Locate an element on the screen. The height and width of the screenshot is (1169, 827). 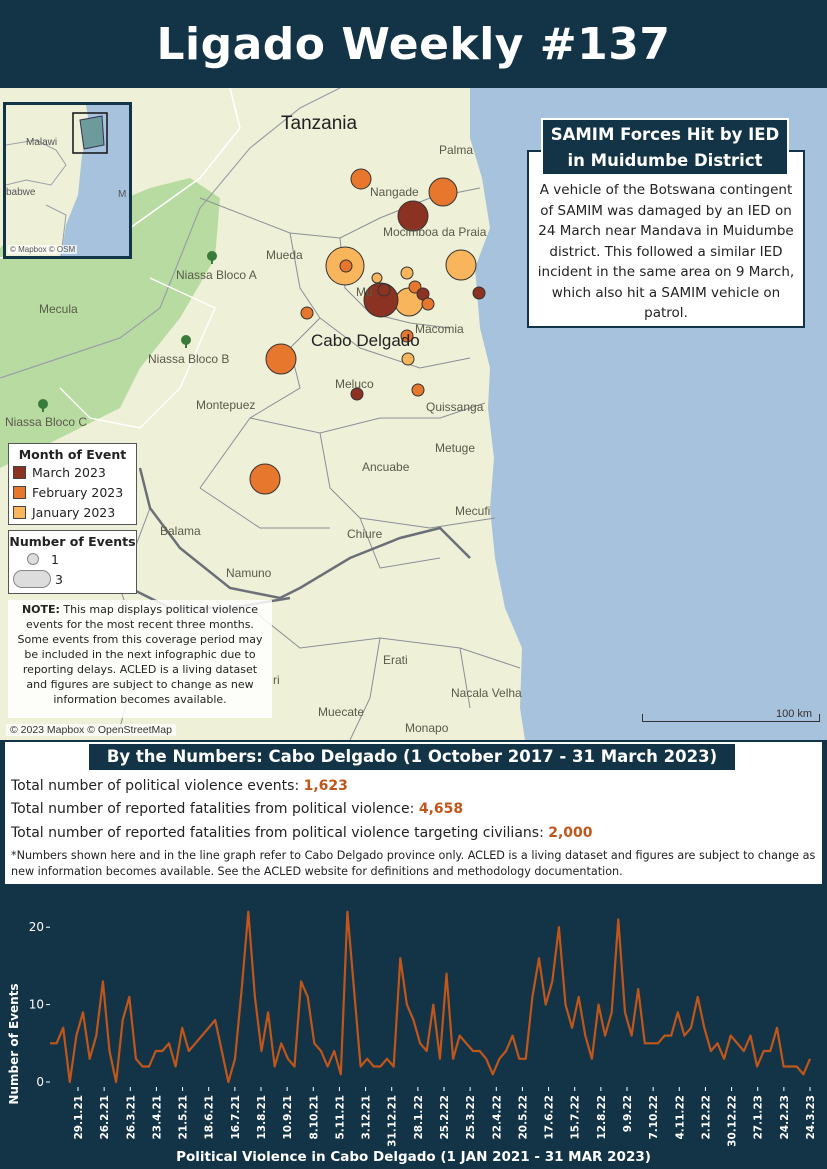
y-tick-label: 10 is located at coordinates (36, 1005).